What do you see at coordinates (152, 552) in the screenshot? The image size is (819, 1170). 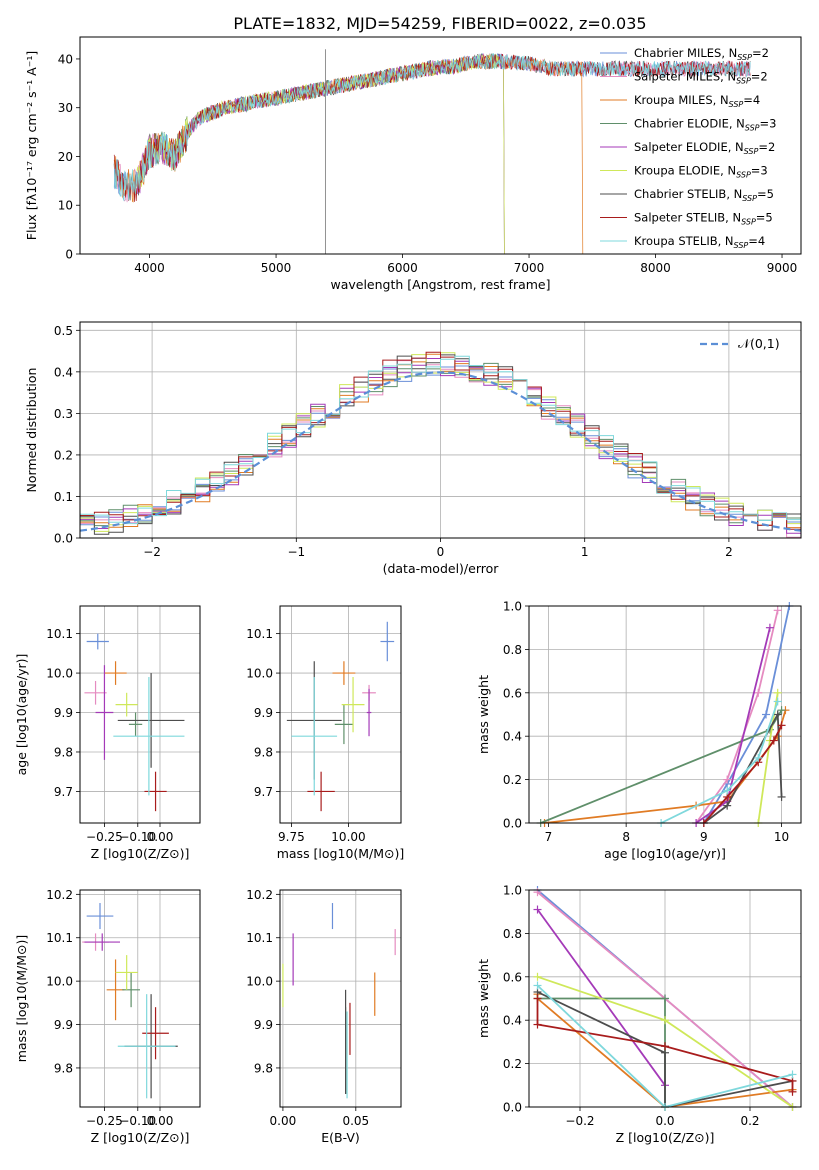 I see `residuals-xtick-label: −2` at bounding box center [152, 552].